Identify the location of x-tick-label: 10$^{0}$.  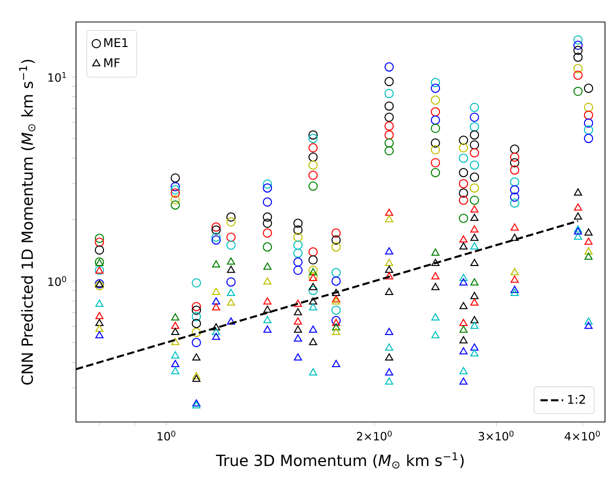
(167, 435).